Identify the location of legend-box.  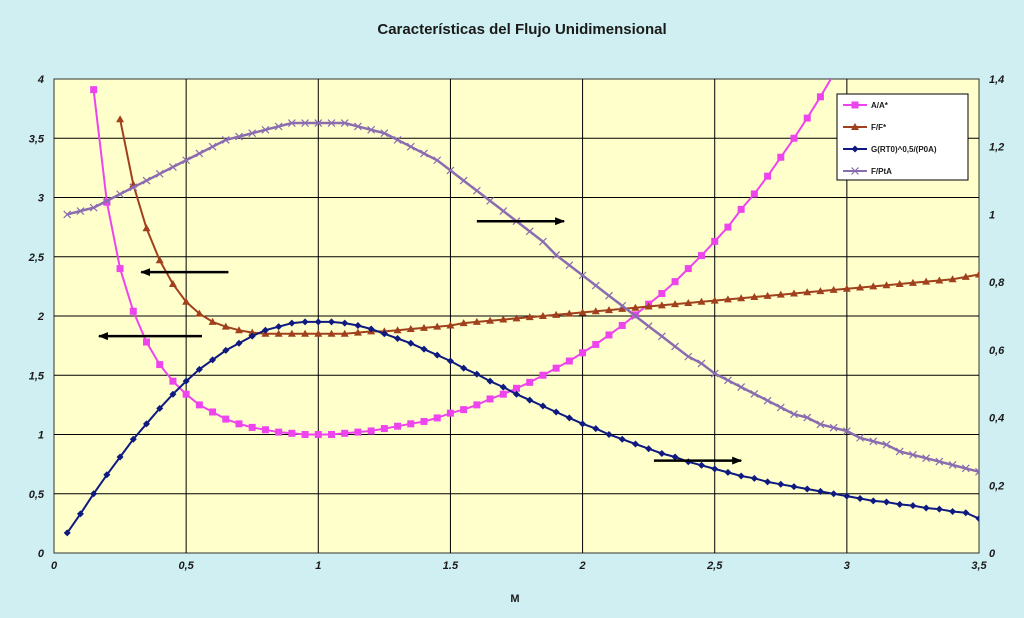
(902, 137).